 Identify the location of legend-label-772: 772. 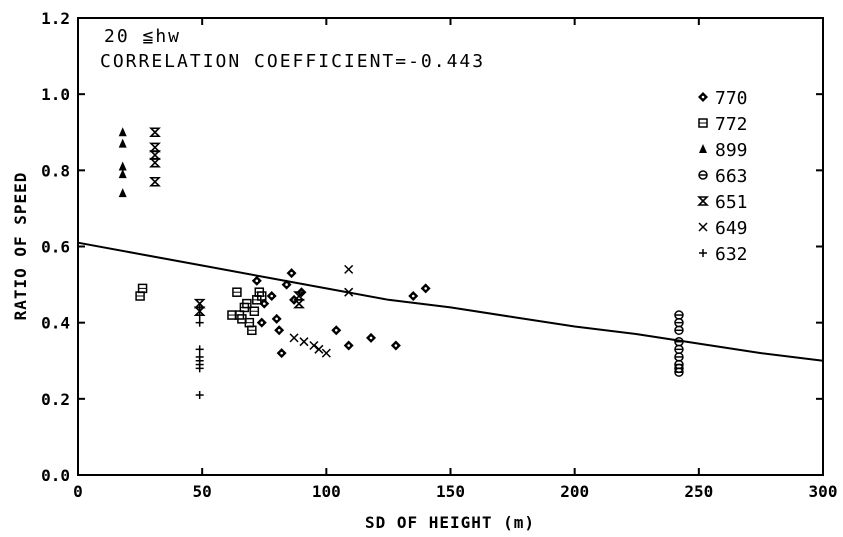
(731, 124).